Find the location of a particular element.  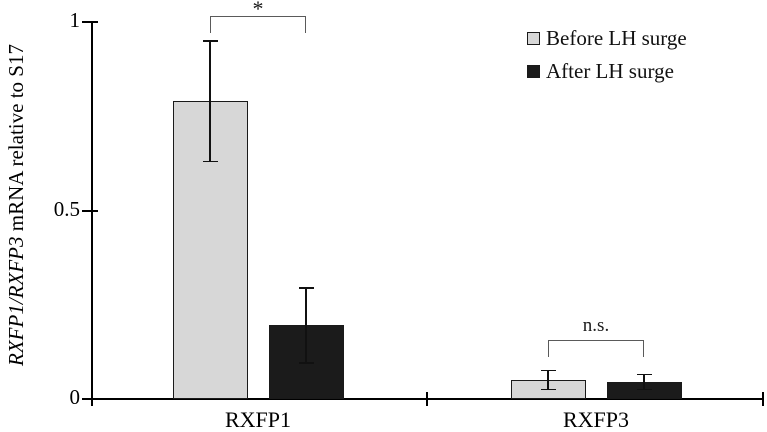

legend: Before LH surge After LH surge is located at coordinates (607, 54).